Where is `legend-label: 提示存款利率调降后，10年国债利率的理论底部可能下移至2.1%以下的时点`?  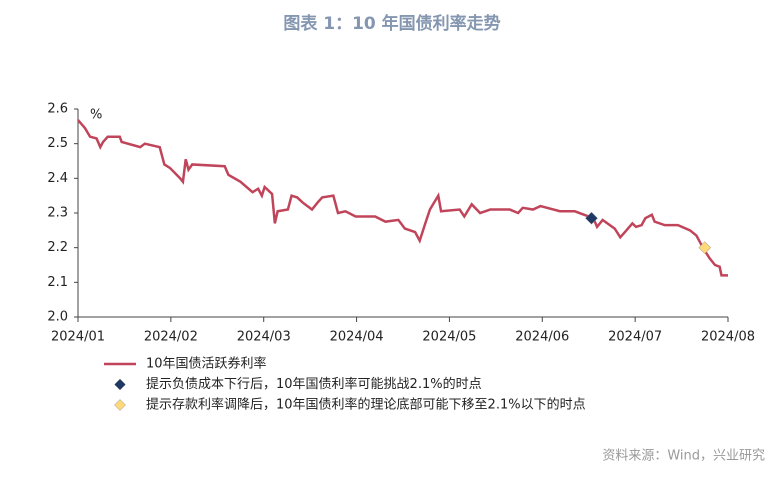 legend-label: 提示存款利率调降后，10年国债利率的理论底部可能下移至2.1%以下的时点 is located at coordinates (366, 405).